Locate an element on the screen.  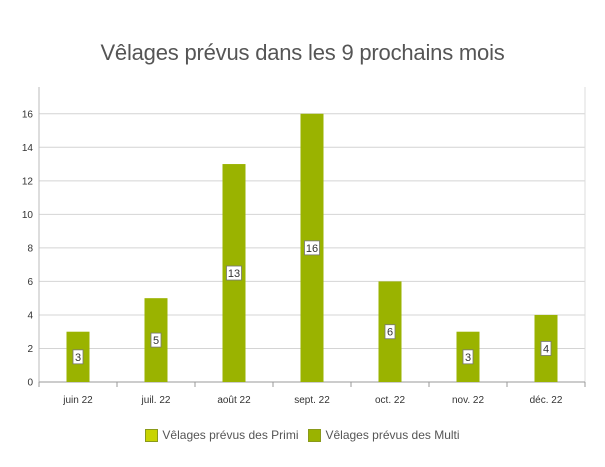
data-label: 13 is located at coordinates (234, 274).